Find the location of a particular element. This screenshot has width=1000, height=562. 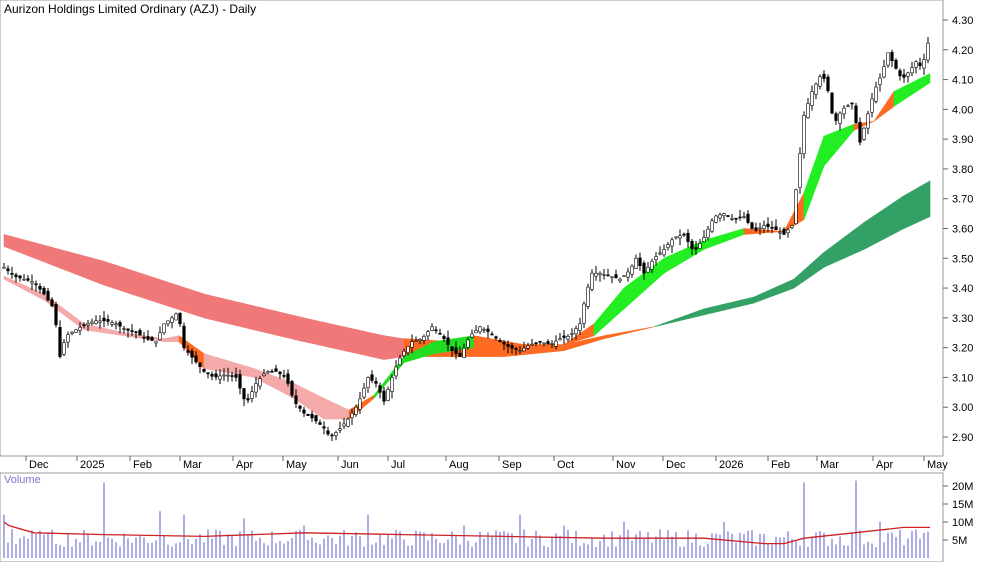

price-tick-label: 3.10 is located at coordinates (962, 378).